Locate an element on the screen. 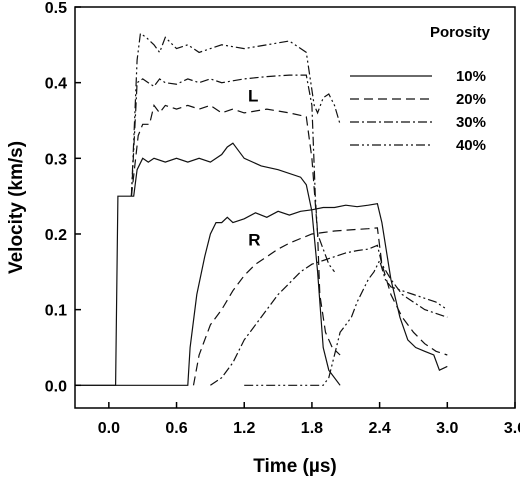 This screenshot has width=520, height=478. legend-label: 10% is located at coordinates (471, 76).